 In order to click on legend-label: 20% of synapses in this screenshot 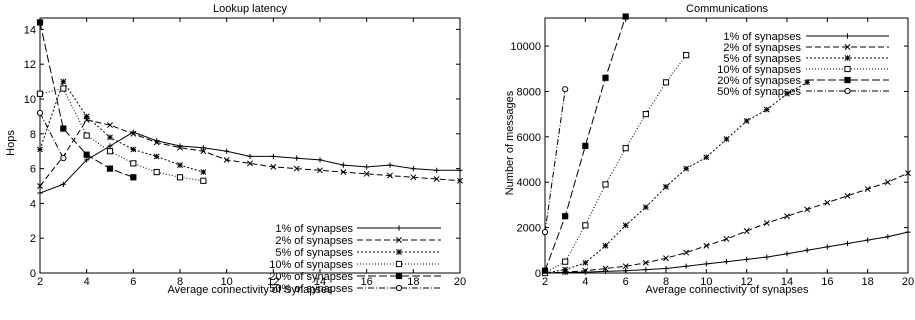, I will do `click(311, 277)`.